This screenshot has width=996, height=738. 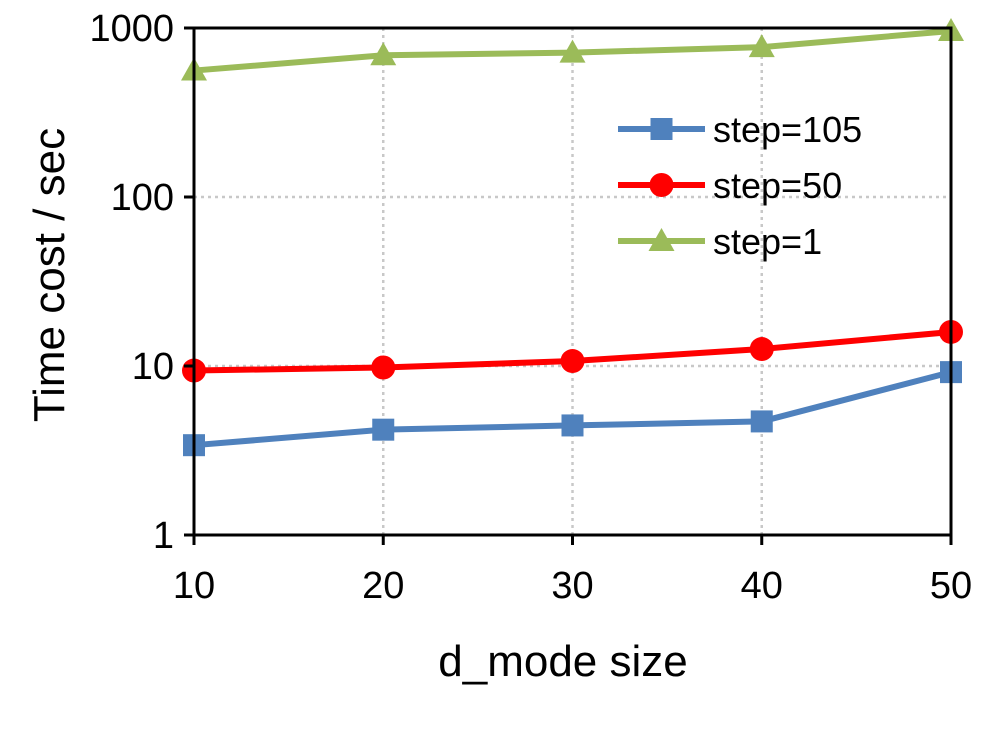 I want to click on y-tick-label-10: 10, so click(x=153, y=367).